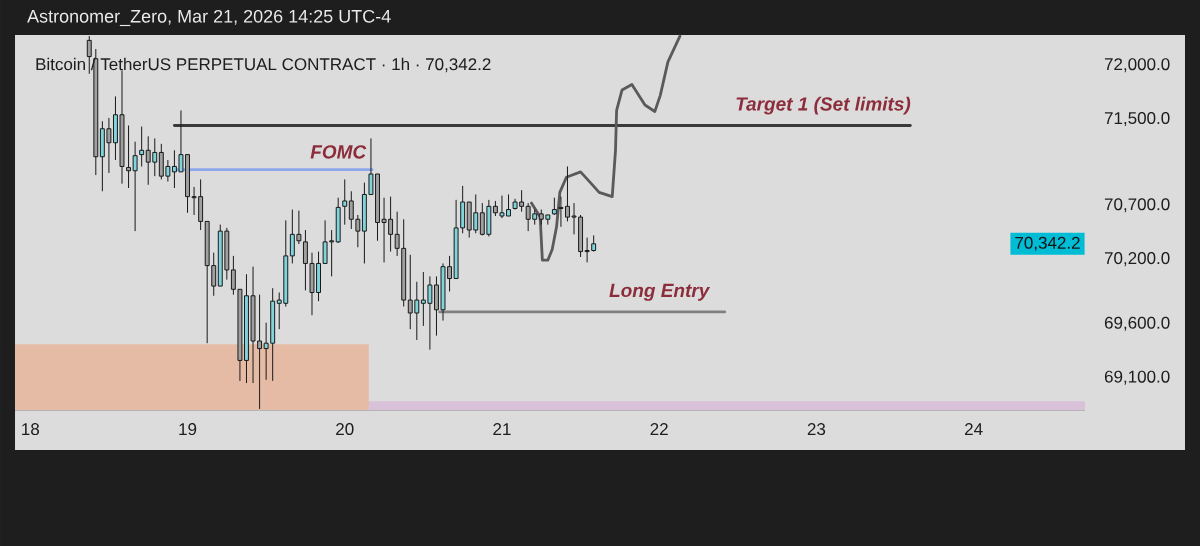  I want to click on text: Bitcoin / TetherUS PERPETUAL CONTRACT · 1h · 70,342.2, so click(263, 65).